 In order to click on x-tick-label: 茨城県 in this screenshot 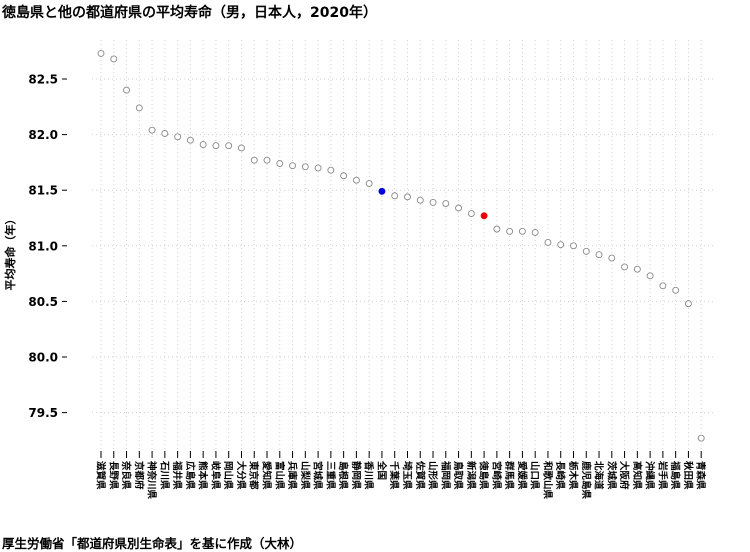, I will do `click(611, 475)`.